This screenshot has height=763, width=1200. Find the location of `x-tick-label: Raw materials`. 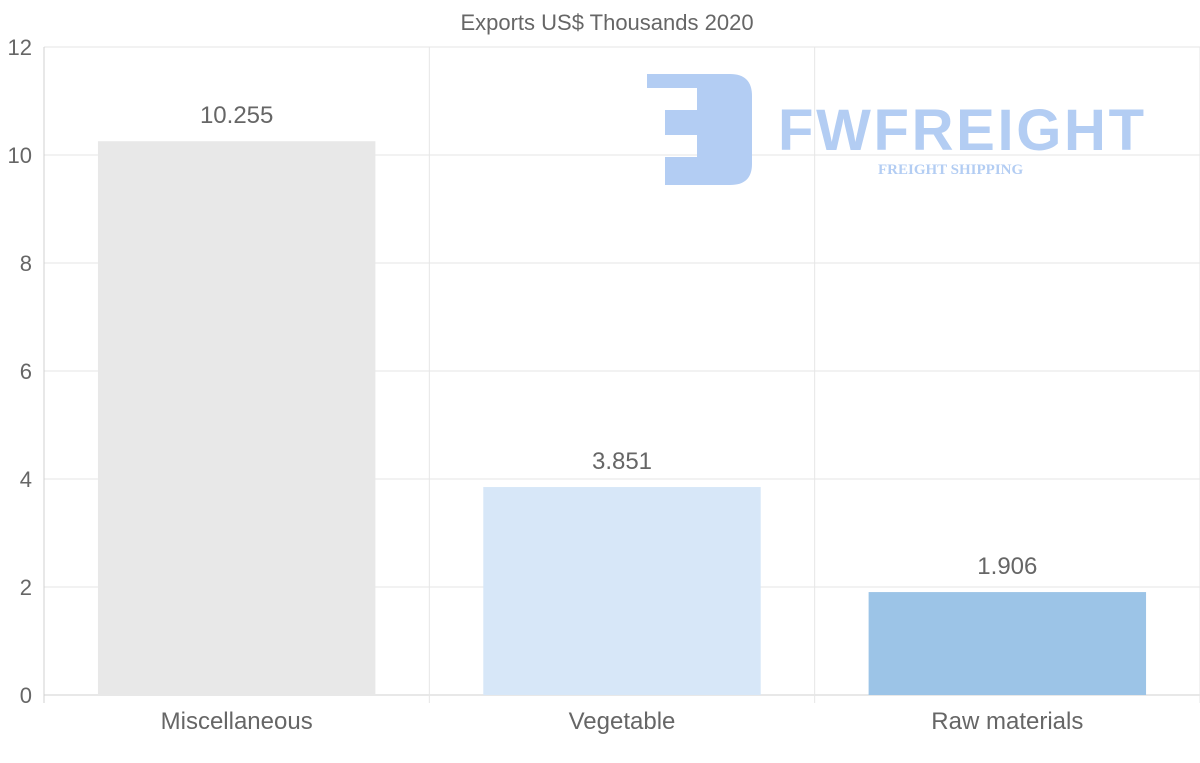

x-tick-label: Raw materials is located at coordinates (1007, 721).